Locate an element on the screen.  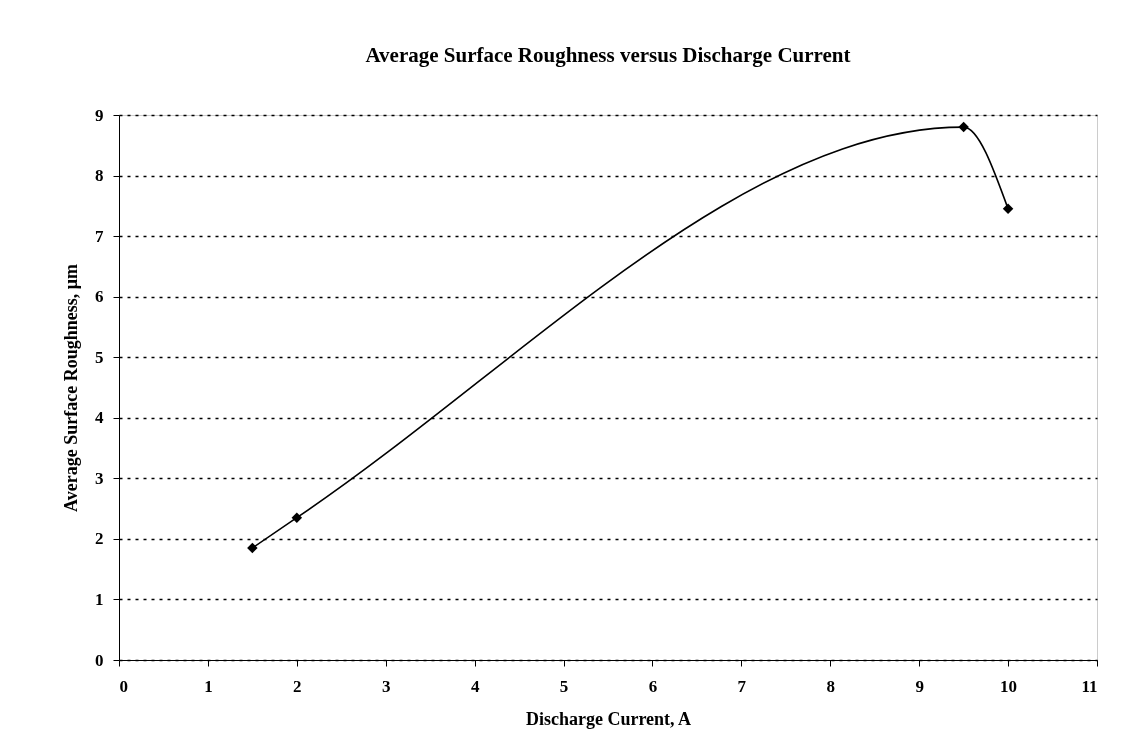
y-tick-label: 2 is located at coordinates (99, 539).